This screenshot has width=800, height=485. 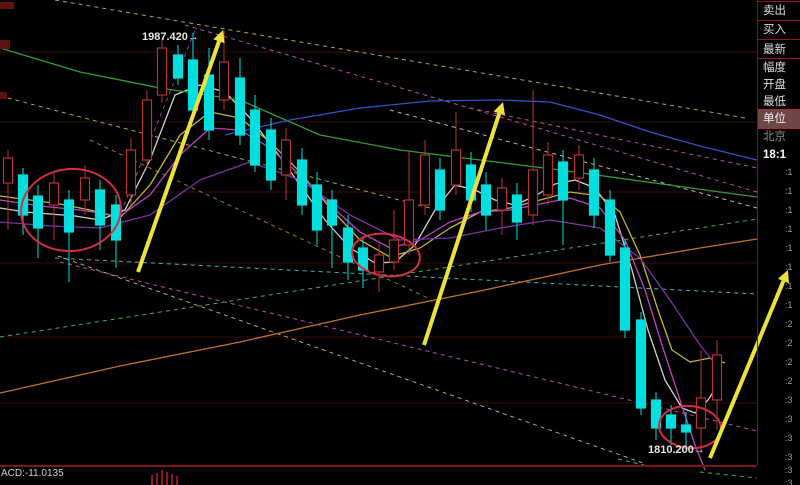 What do you see at coordinates (32, 473) in the screenshot?
I see `macd-value-label: ACD:-11.0135` at bounding box center [32, 473].